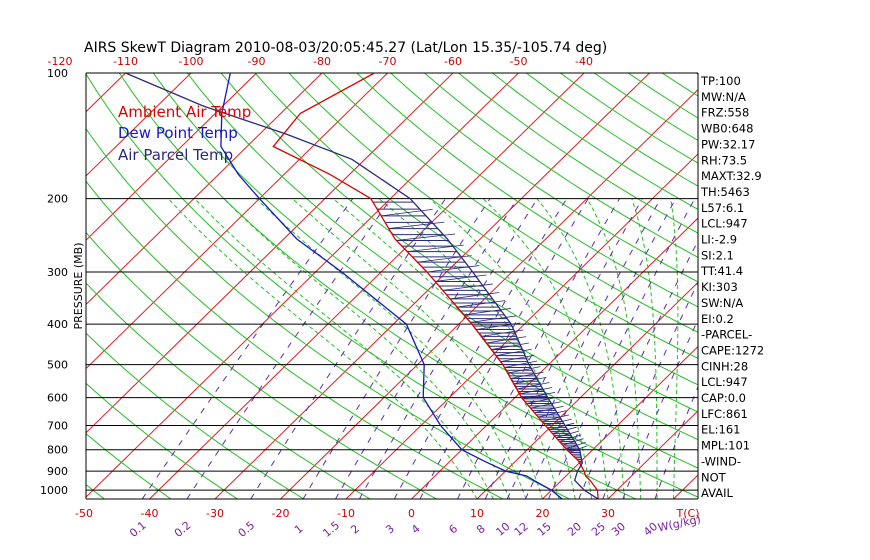 The width and height of the screenshot is (870, 560). I want to click on bottom-temp-unit: T(C), so click(688, 513).